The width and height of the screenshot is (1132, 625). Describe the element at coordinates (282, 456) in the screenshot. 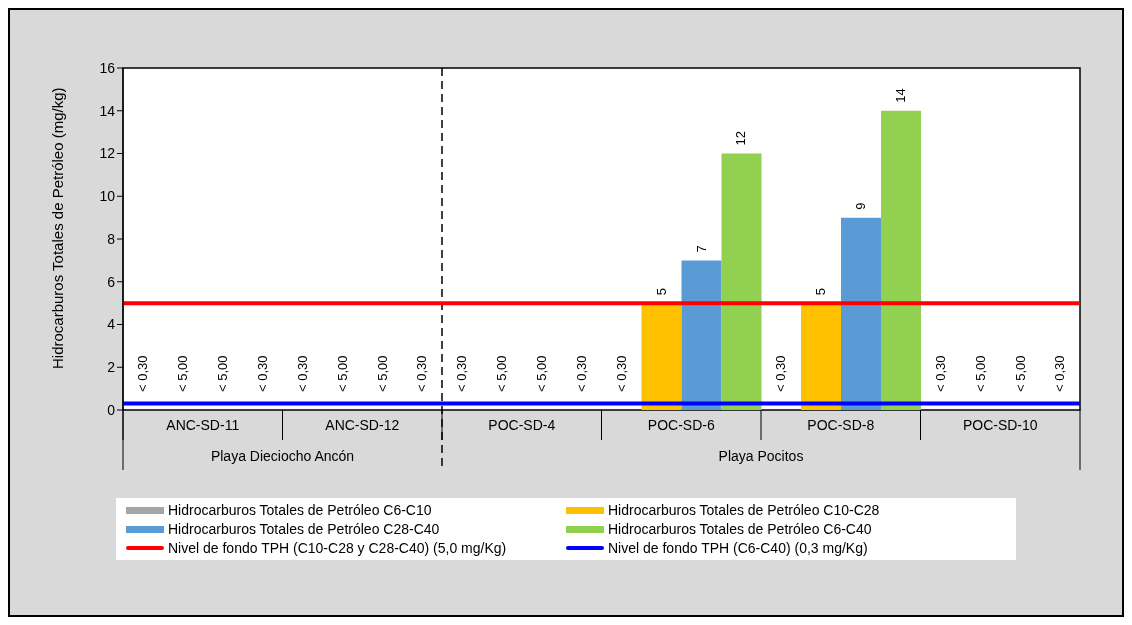

I see `text: Playa Dieciocho Ancón` at that location.